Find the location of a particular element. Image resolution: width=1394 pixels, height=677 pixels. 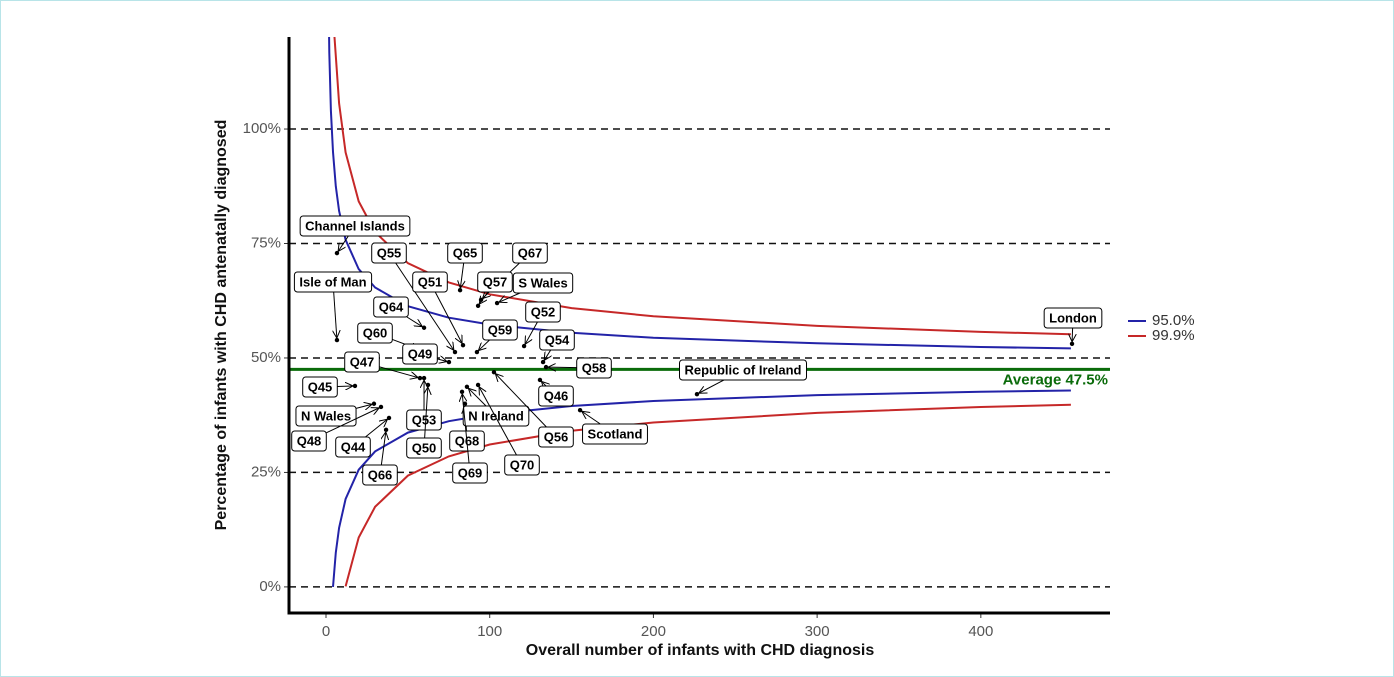

point-label: Q47 is located at coordinates (362, 361).